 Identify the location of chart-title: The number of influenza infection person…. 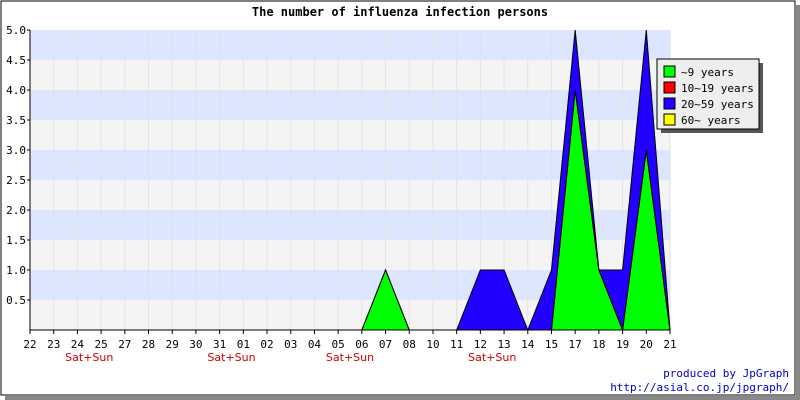
(400, 12).